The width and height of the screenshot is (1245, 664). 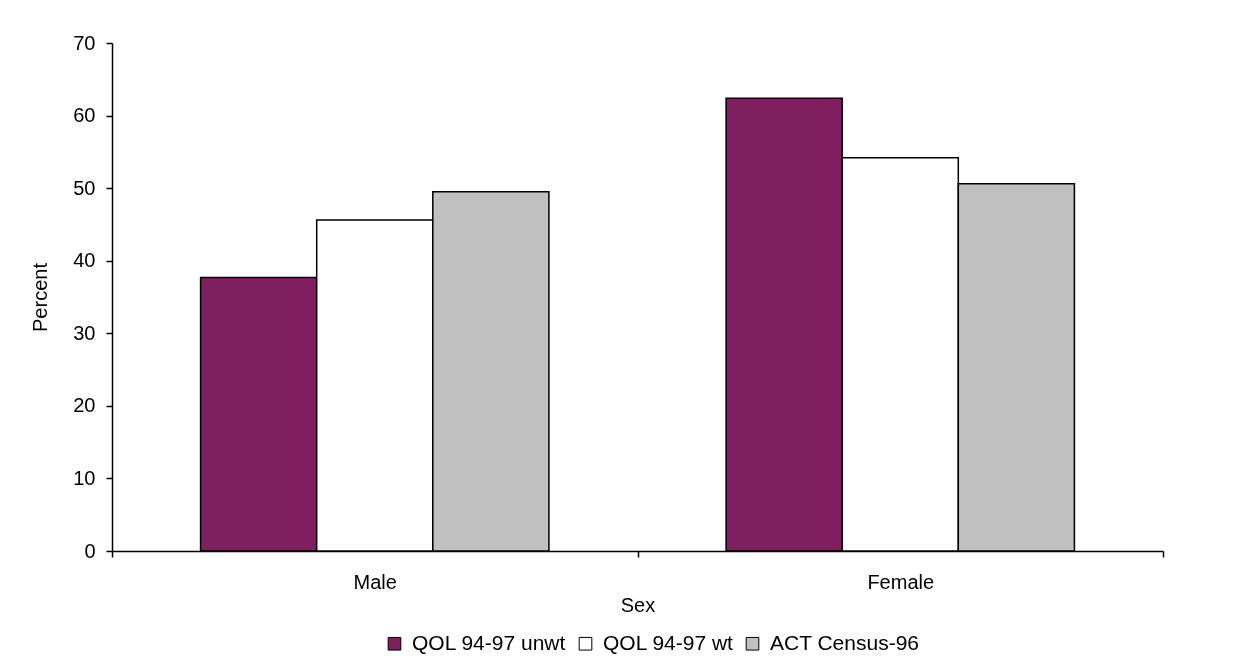 I want to click on x-axis-title: Sex, so click(x=638, y=604).